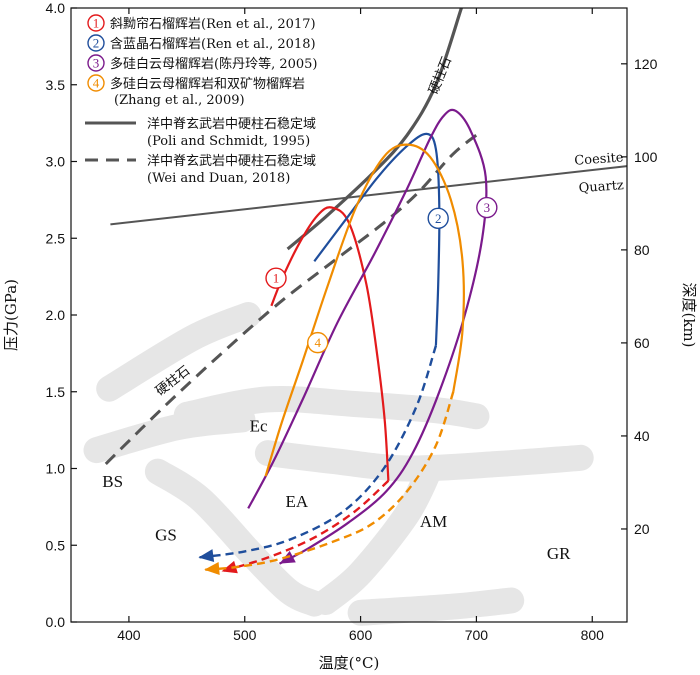 The image size is (700, 675). I want to click on x-tick-label: 600, so click(361, 635).